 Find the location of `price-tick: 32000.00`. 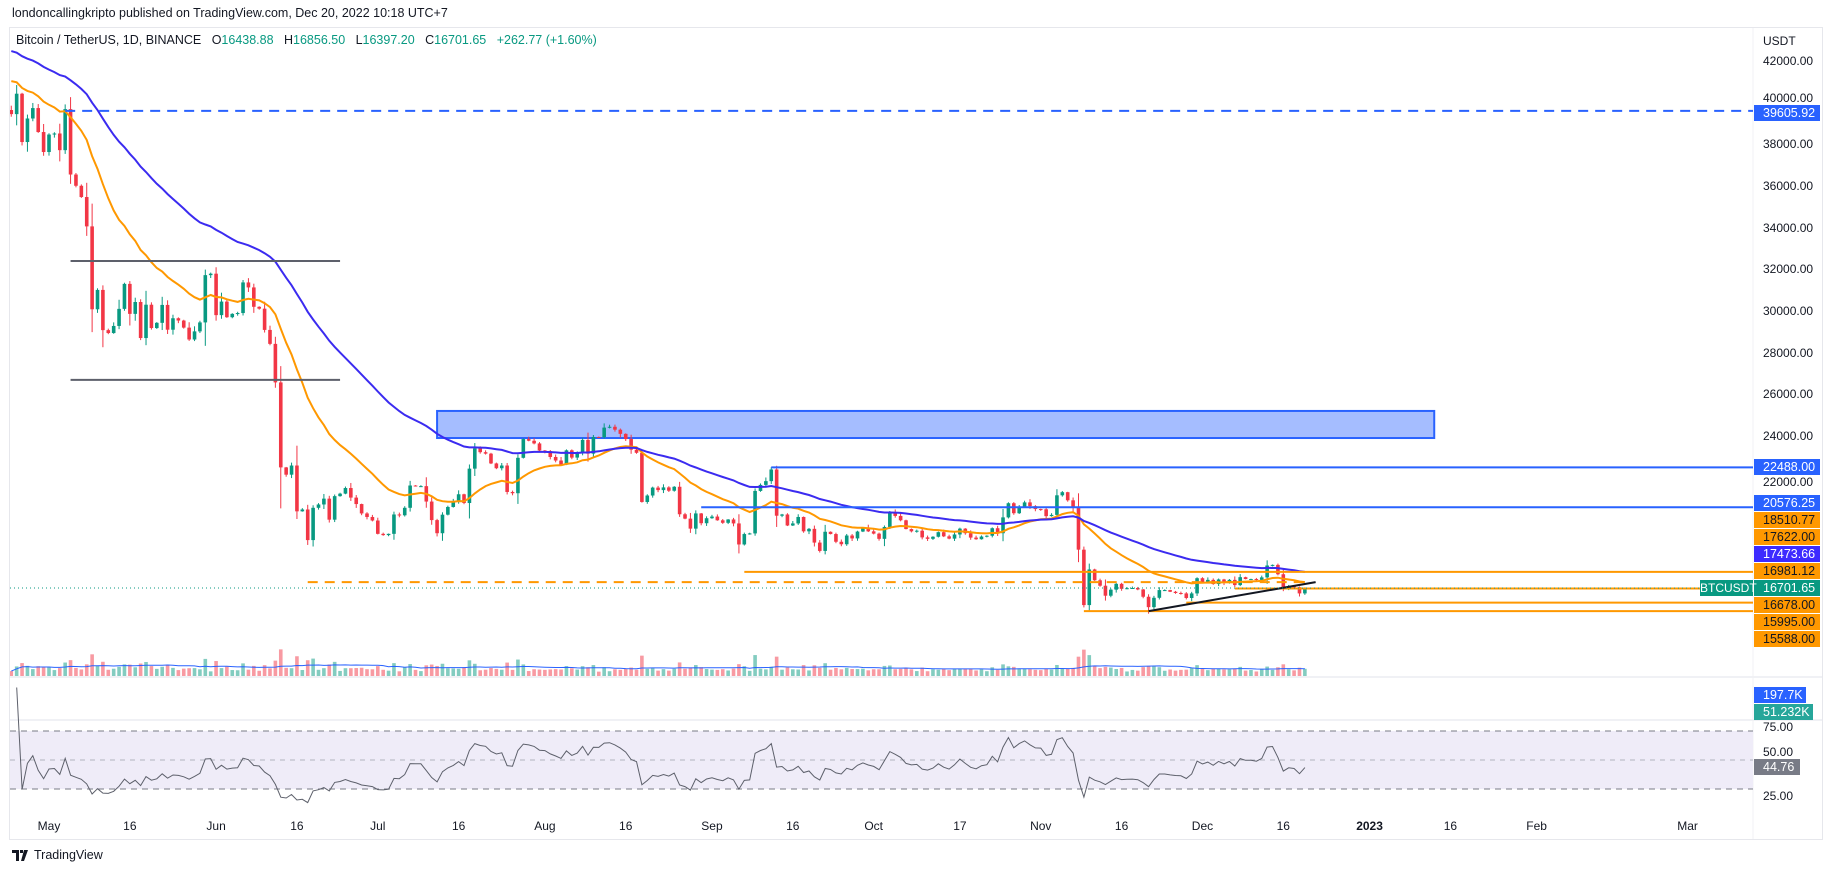

price-tick: 32000.00 is located at coordinates (1788, 269).